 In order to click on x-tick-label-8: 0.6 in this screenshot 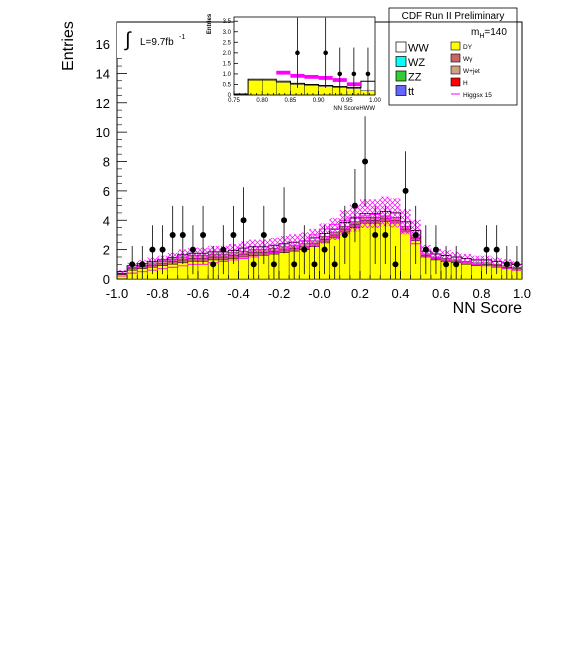, I will do `click(441, 293)`.